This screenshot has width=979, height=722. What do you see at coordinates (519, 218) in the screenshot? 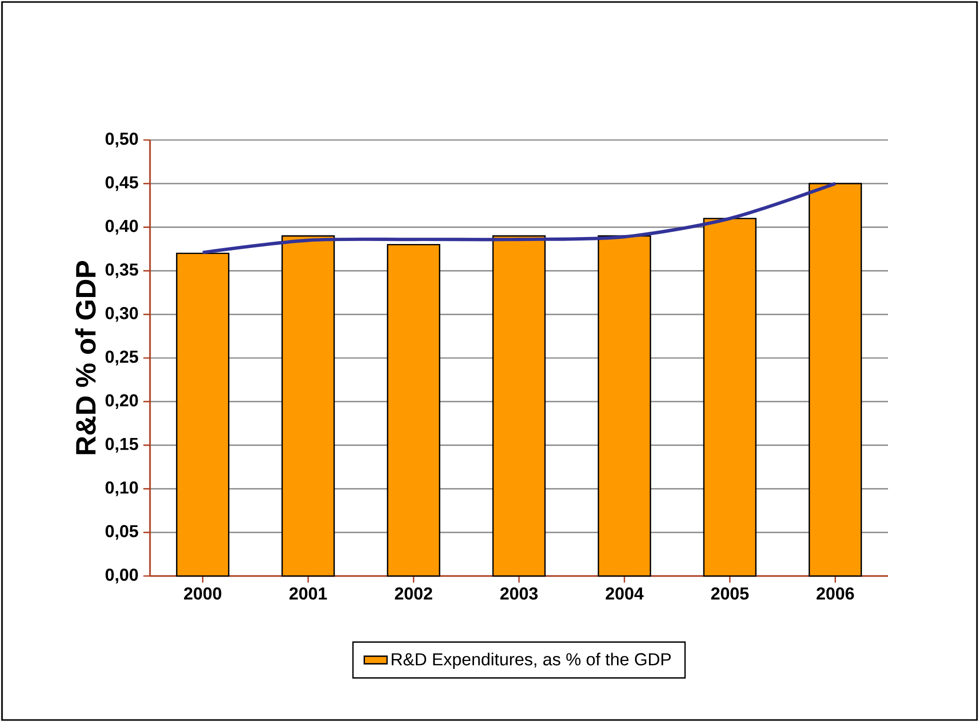
I see `line-series` at bounding box center [519, 218].